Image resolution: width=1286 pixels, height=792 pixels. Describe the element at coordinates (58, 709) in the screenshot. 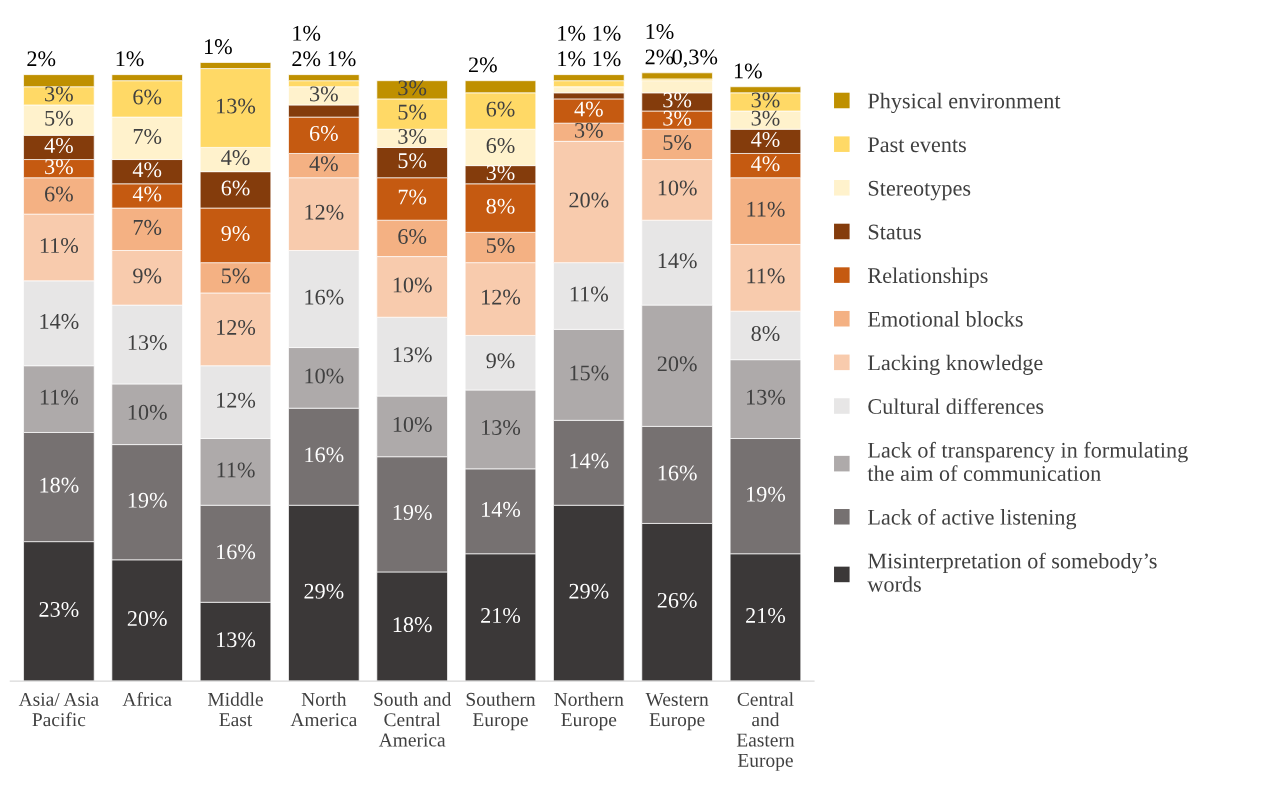

I see `x-tick-label: Asia/ Asia Pacific` at that location.